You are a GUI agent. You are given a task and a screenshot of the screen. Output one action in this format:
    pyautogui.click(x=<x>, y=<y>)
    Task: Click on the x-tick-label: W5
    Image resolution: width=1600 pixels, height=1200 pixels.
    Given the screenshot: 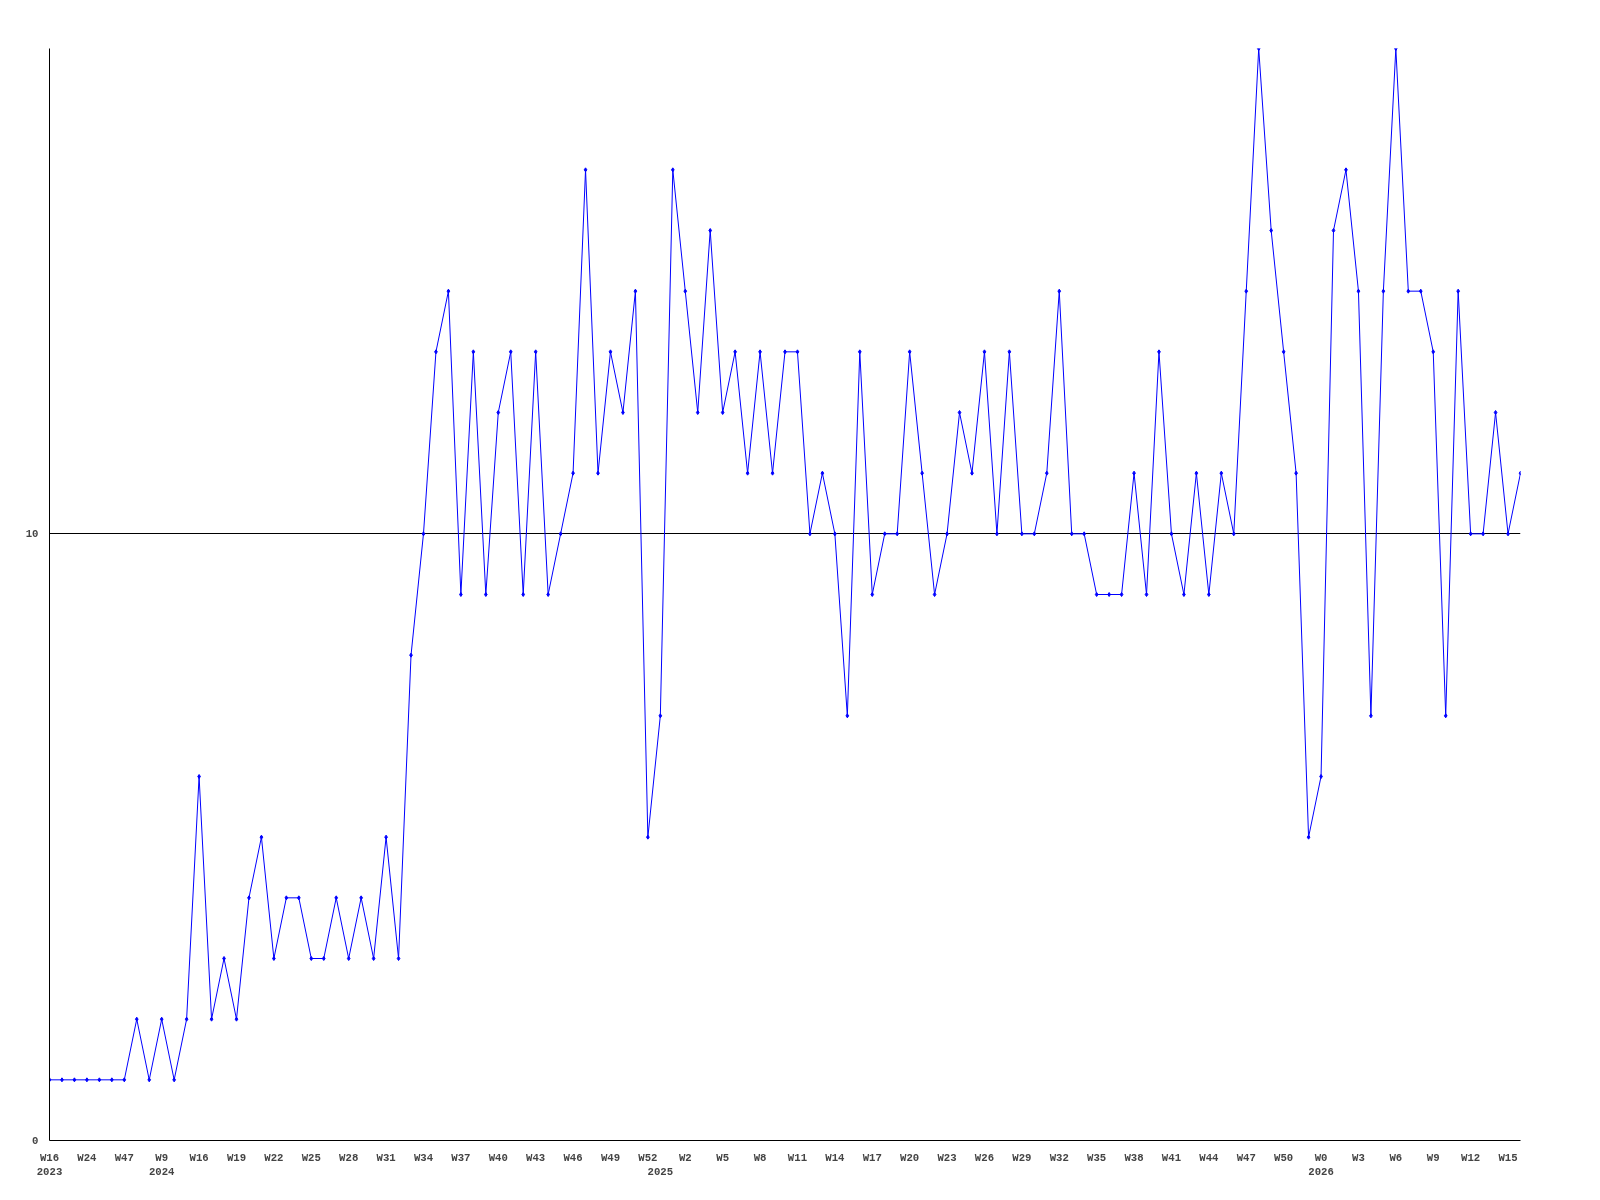 What is the action you would take?
    pyautogui.click(x=723, y=1157)
    